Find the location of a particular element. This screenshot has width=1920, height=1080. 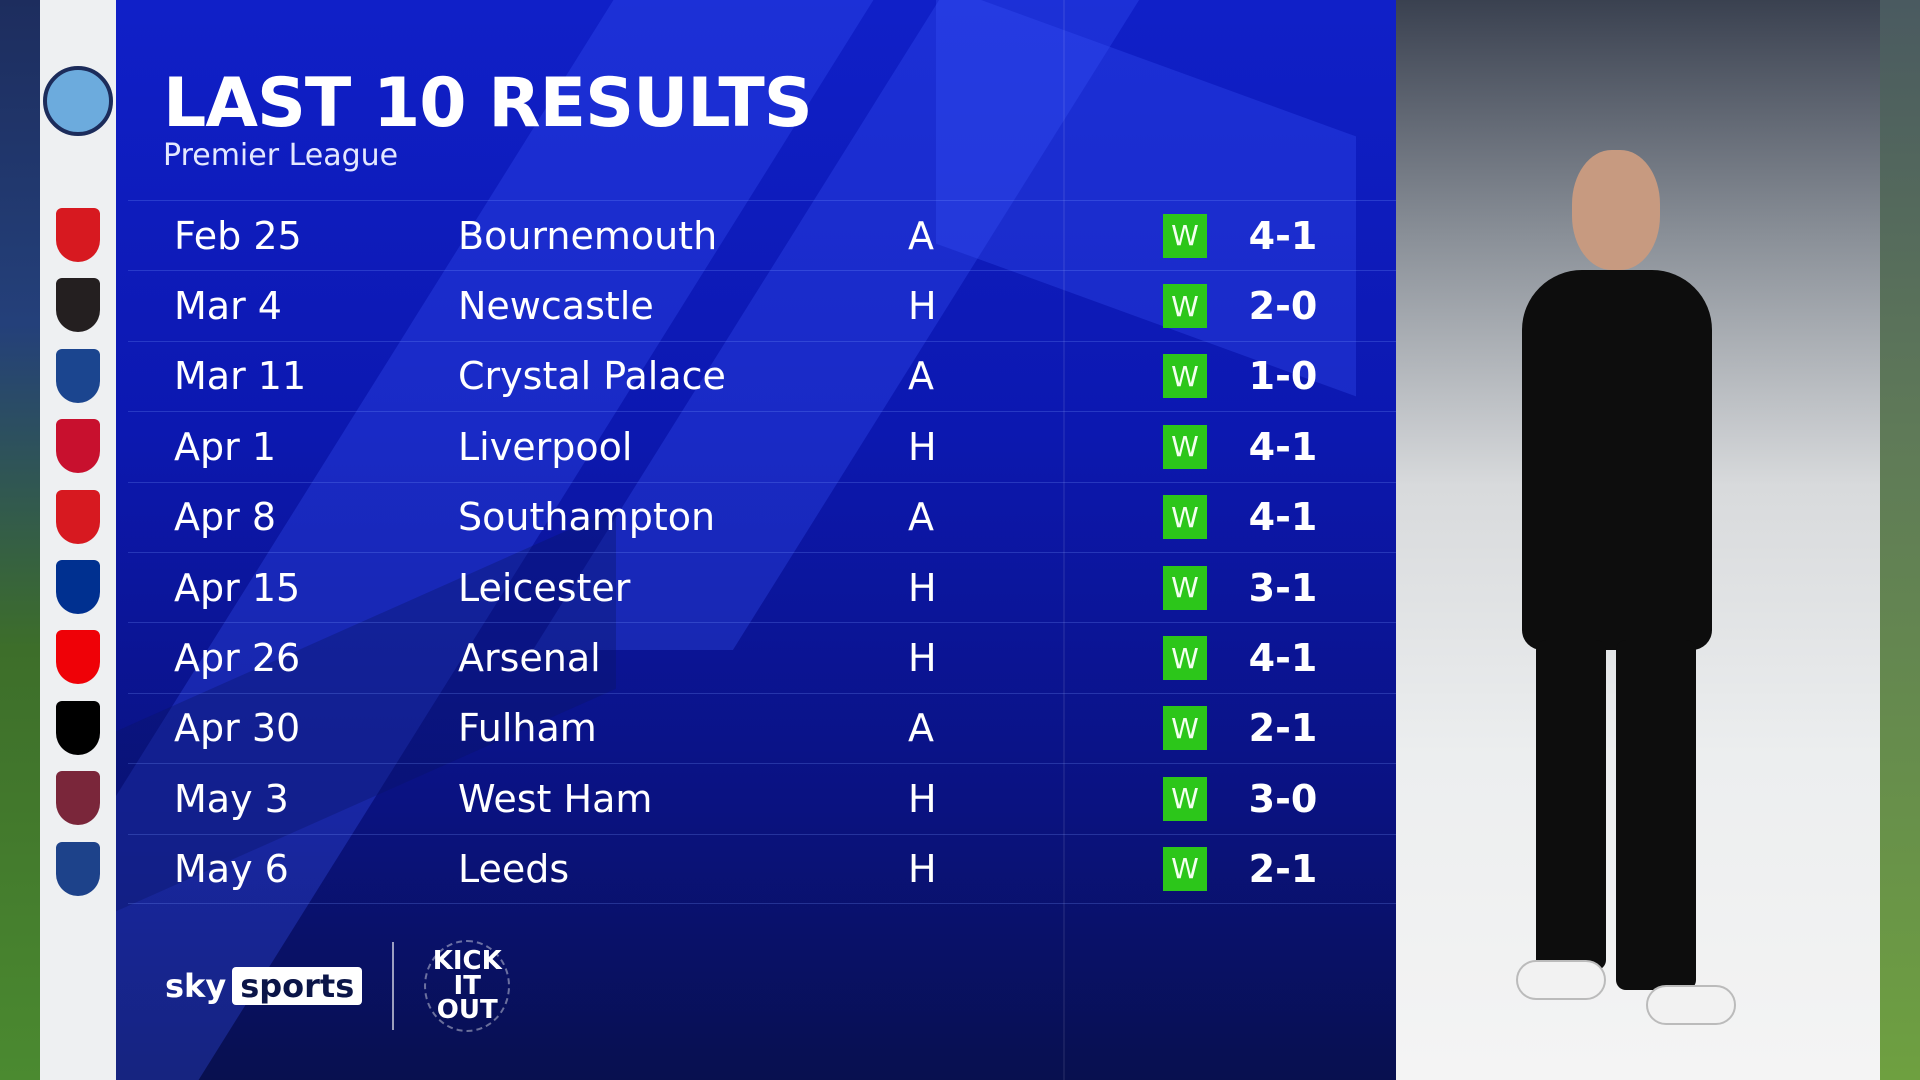

match-date: May 6 is located at coordinates (231, 868).